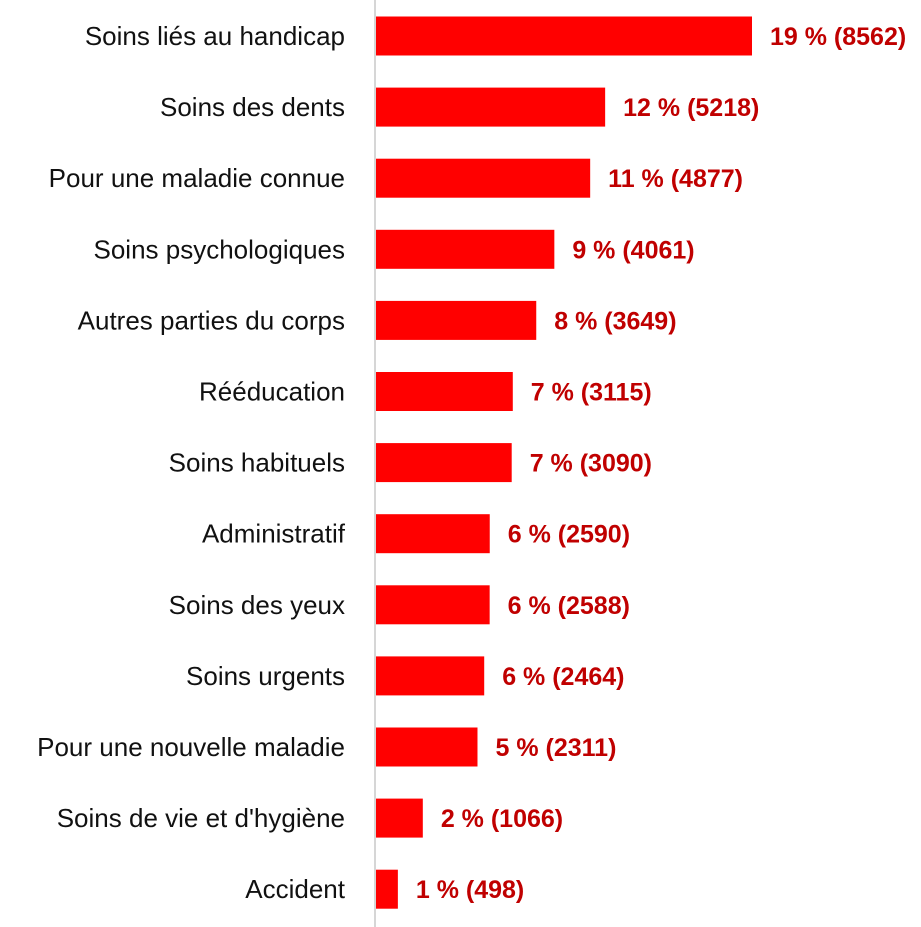 The image size is (921, 927). Describe the element at coordinates (569, 535) in the screenshot. I see `value-label: 6 % (2590)` at that location.